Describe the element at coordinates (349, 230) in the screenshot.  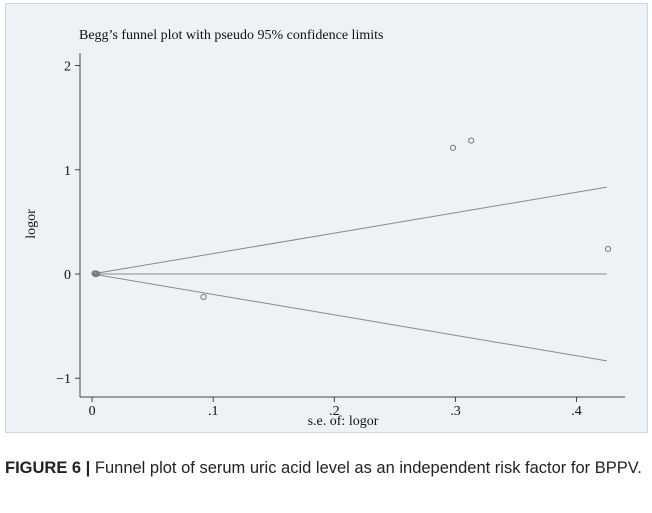
I see `upper-confidence-limit` at that location.